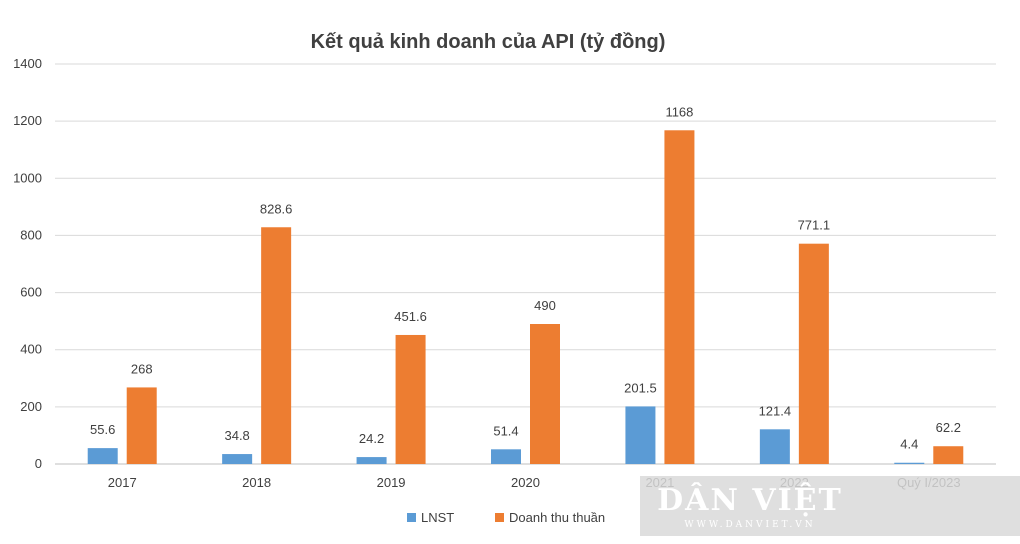 This screenshot has height=544, width=1020. I want to click on watermark: DÂN VIỆT WWW.DANVIET.VN, so click(830, 506).